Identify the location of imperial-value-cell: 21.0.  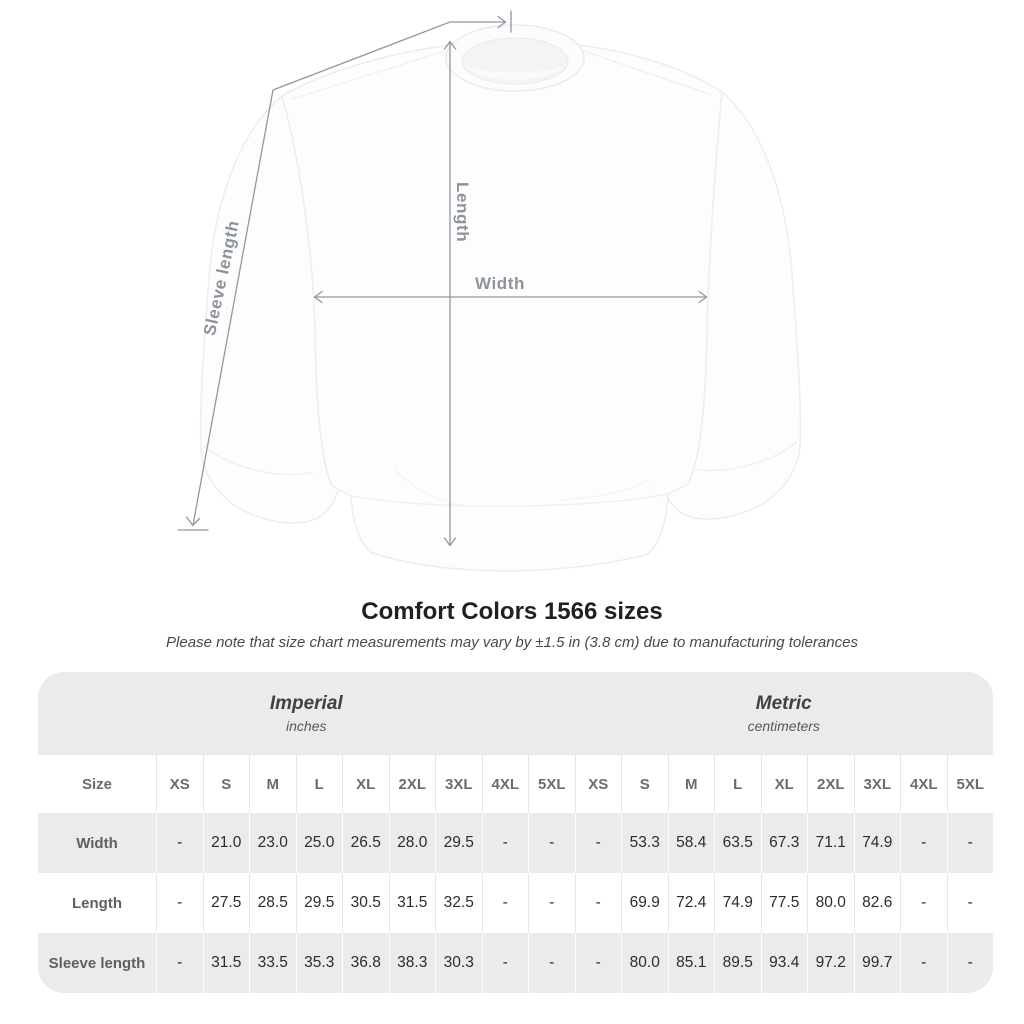
(226, 843).